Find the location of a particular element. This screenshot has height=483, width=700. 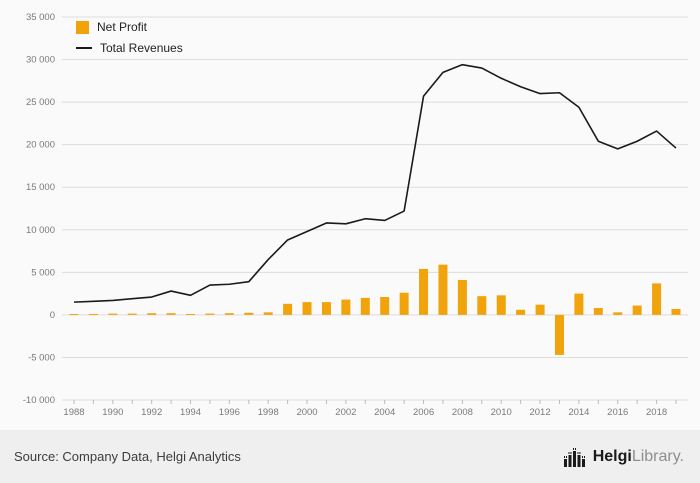

castle-bars-icon is located at coordinates (574, 457).